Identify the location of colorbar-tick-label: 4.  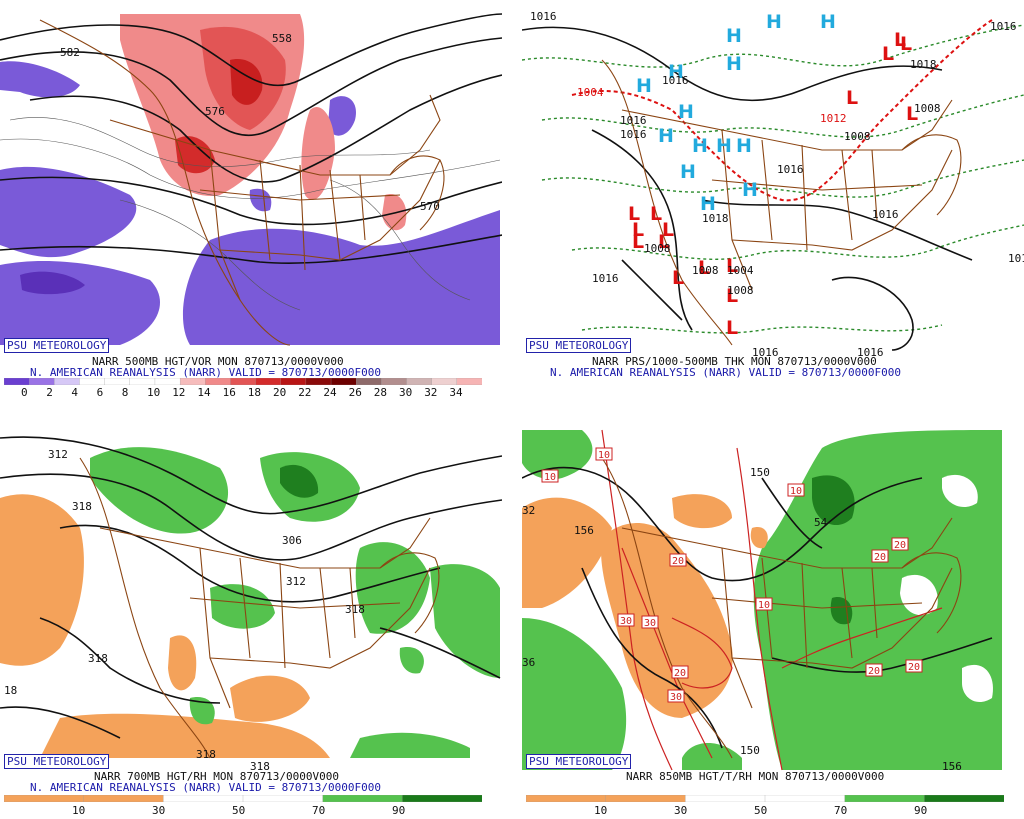
(75, 392).